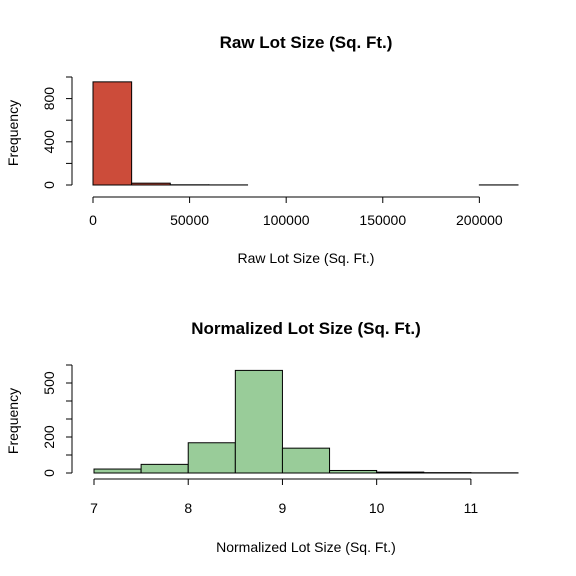  Describe the element at coordinates (377, 508) in the screenshot. I see `x-tick-label: 10` at that location.